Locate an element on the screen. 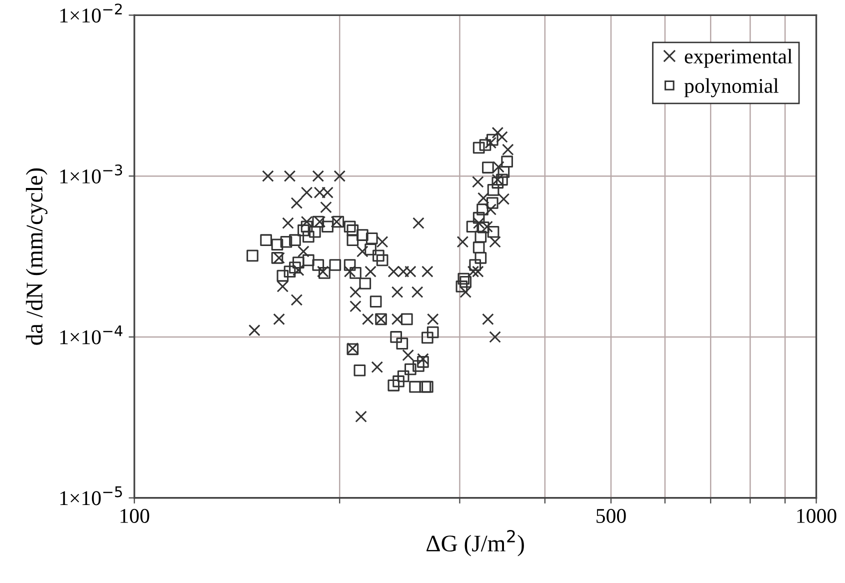 The height and width of the screenshot is (583, 845). x-axis-title: ΔG (J/m$^{2}$) is located at coordinates (475, 543).